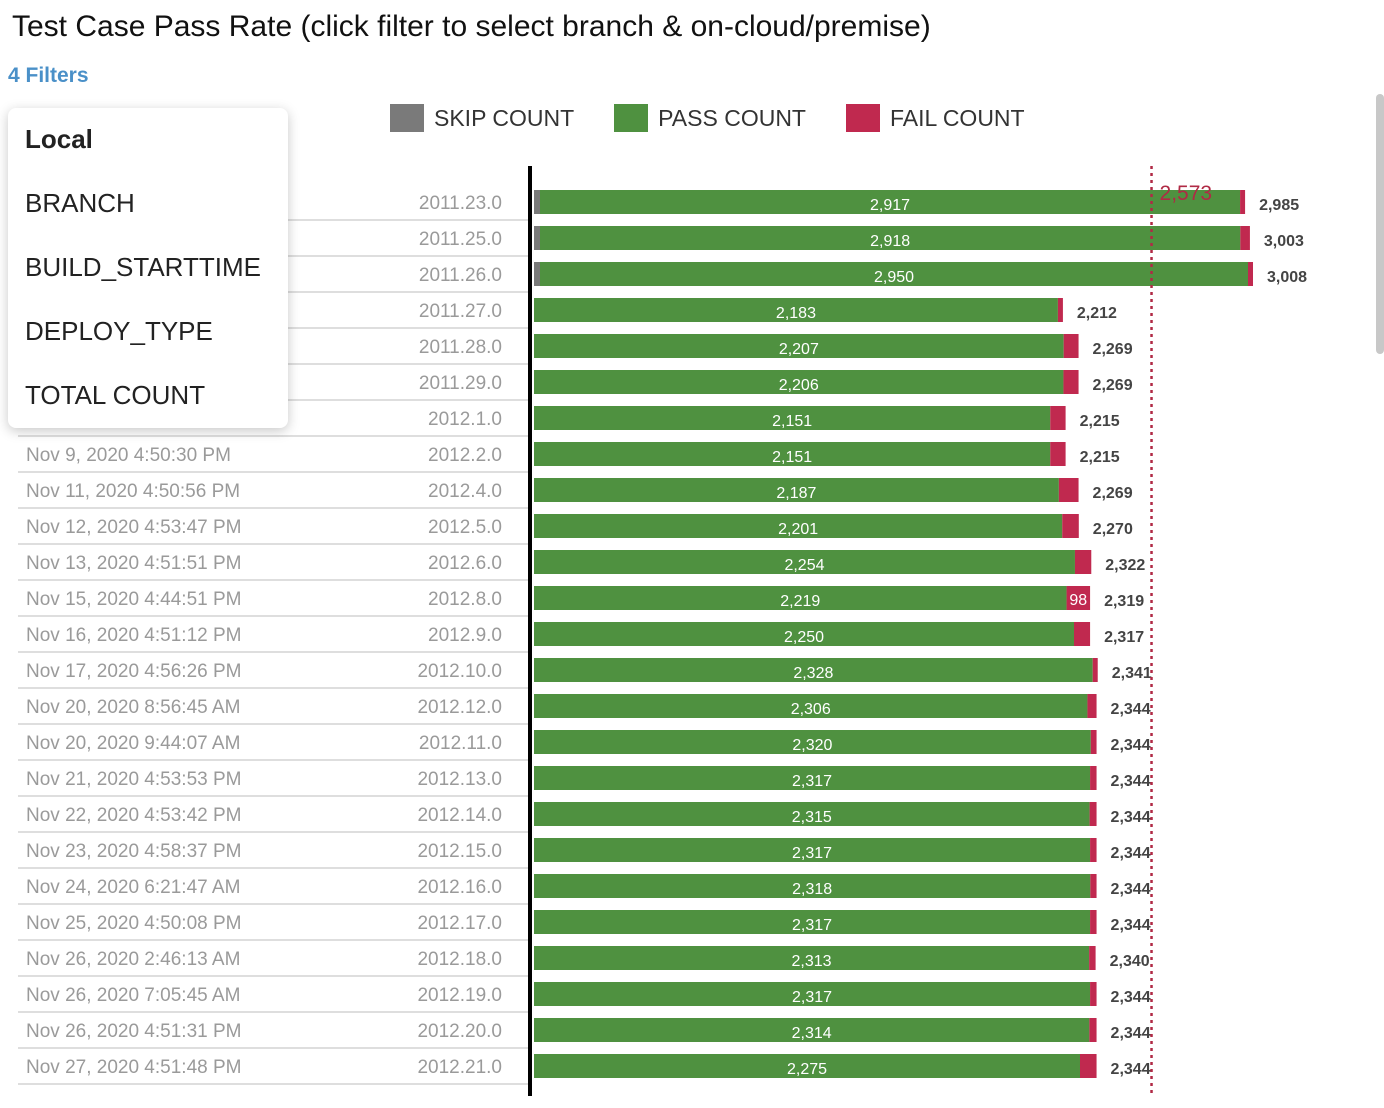 Image resolution: width=1384 pixels, height=1108 pixels. Describe the element at coordinates (407, 118) in the screenshot. I see `legend-swatch-skip` at that location.